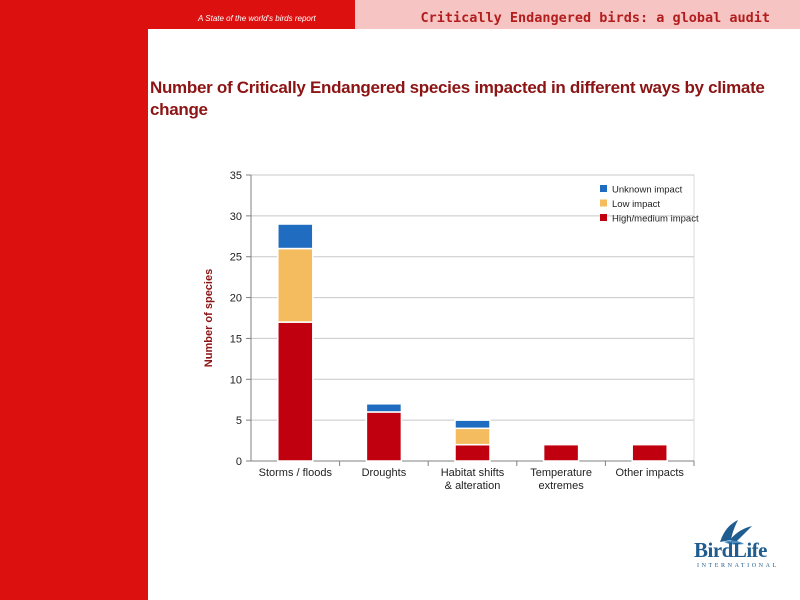  I want to click on y-tick-label: 35, so click(236, 176).